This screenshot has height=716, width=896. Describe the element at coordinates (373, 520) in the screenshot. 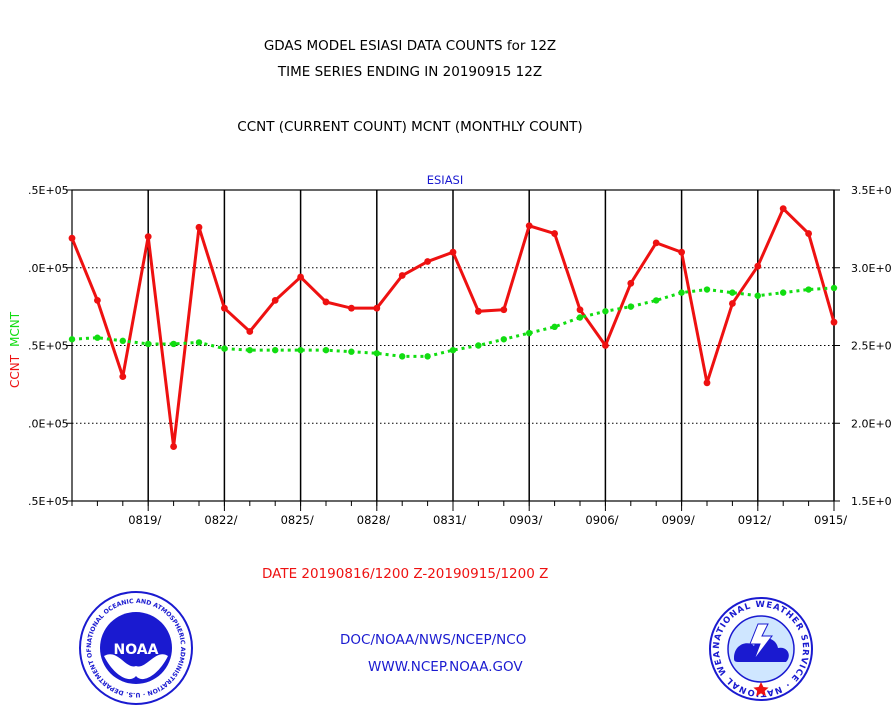

I see `x-tick-label: 0828/` at that location.